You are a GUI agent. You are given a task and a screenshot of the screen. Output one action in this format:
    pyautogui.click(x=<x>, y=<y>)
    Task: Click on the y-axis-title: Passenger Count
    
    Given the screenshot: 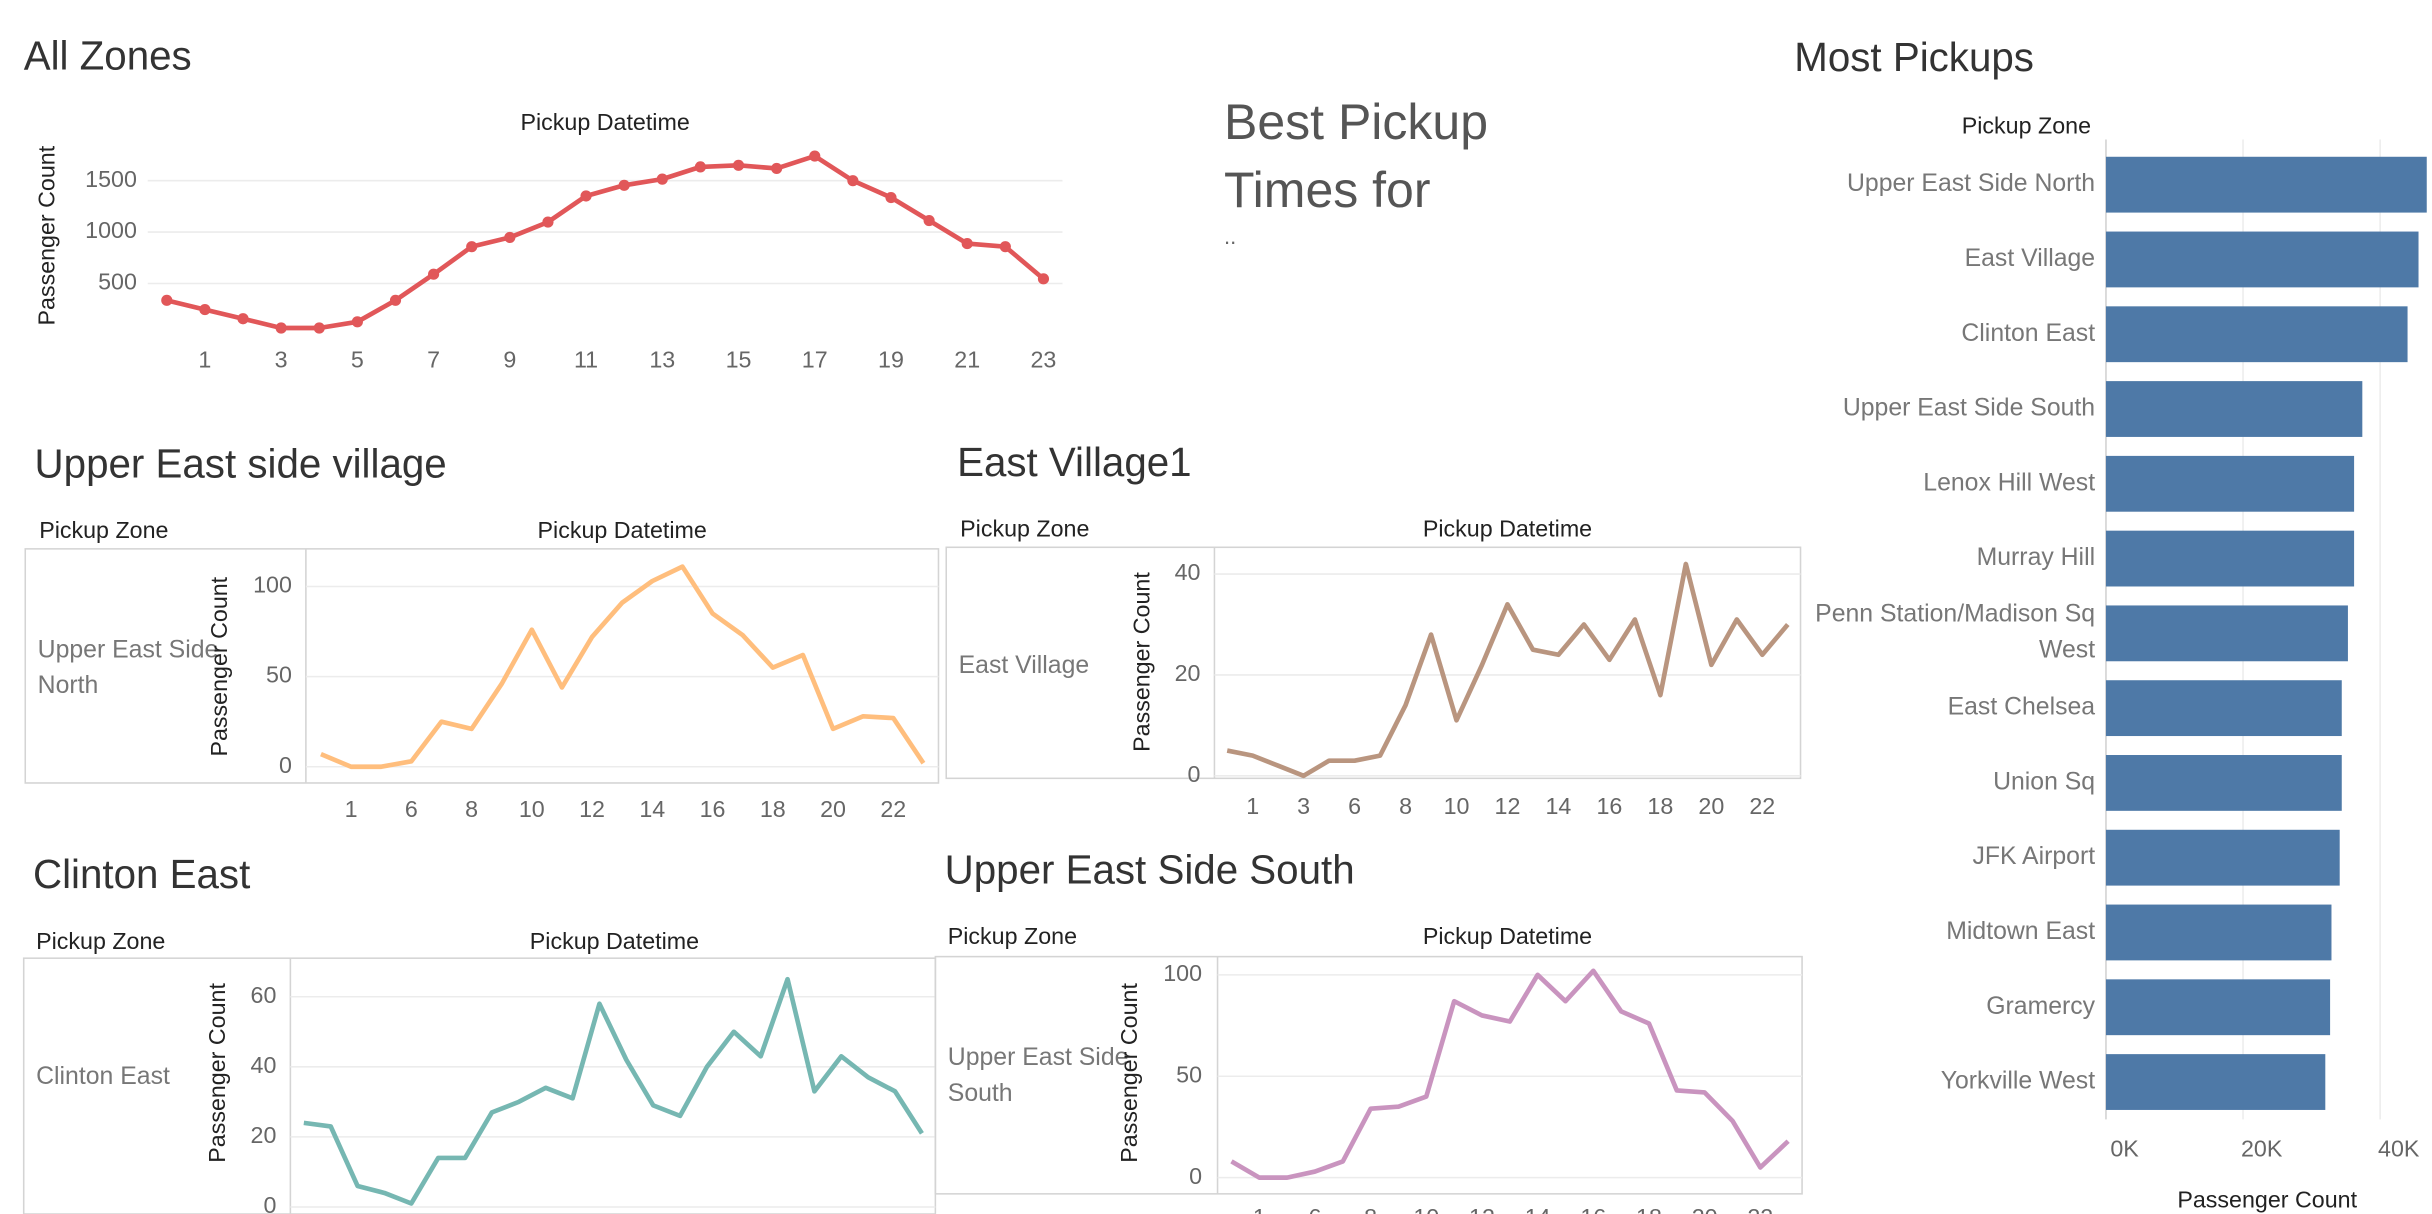 What is the action you would take?
    pyautogui.click(x=217, y=1073)
    